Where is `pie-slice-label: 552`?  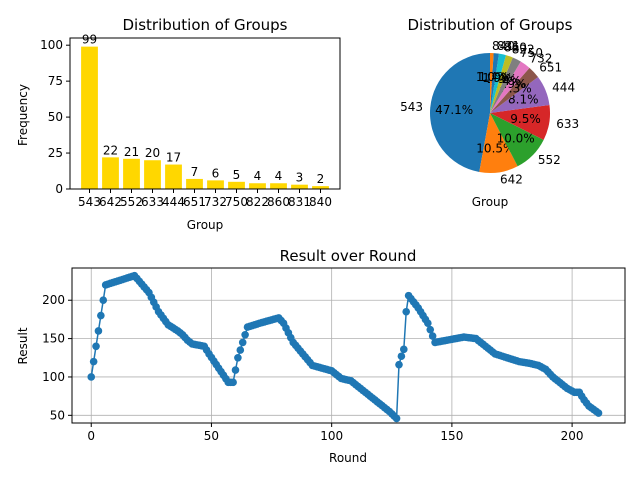
pie-slice-label: 552 is located at coordinates (549, 160).